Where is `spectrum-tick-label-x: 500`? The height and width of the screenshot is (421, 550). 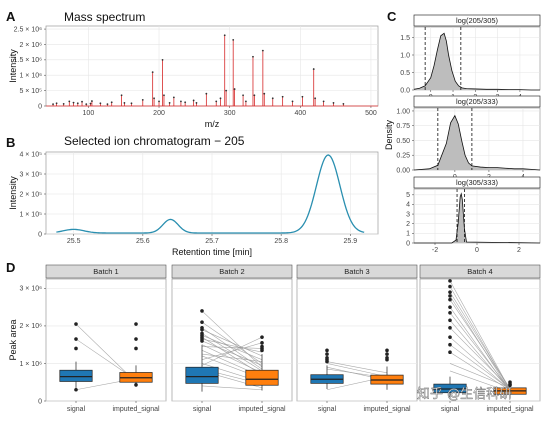 spectrum-tick-label-x: 500 is located at coordinates (371, 113).